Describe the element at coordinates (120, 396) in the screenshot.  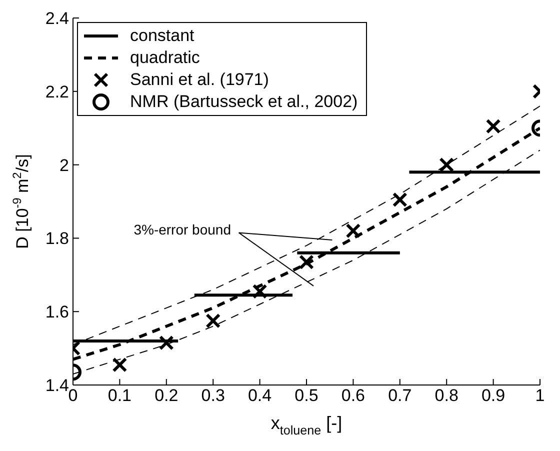
I see `x-tick-label: 0.1` at that location.